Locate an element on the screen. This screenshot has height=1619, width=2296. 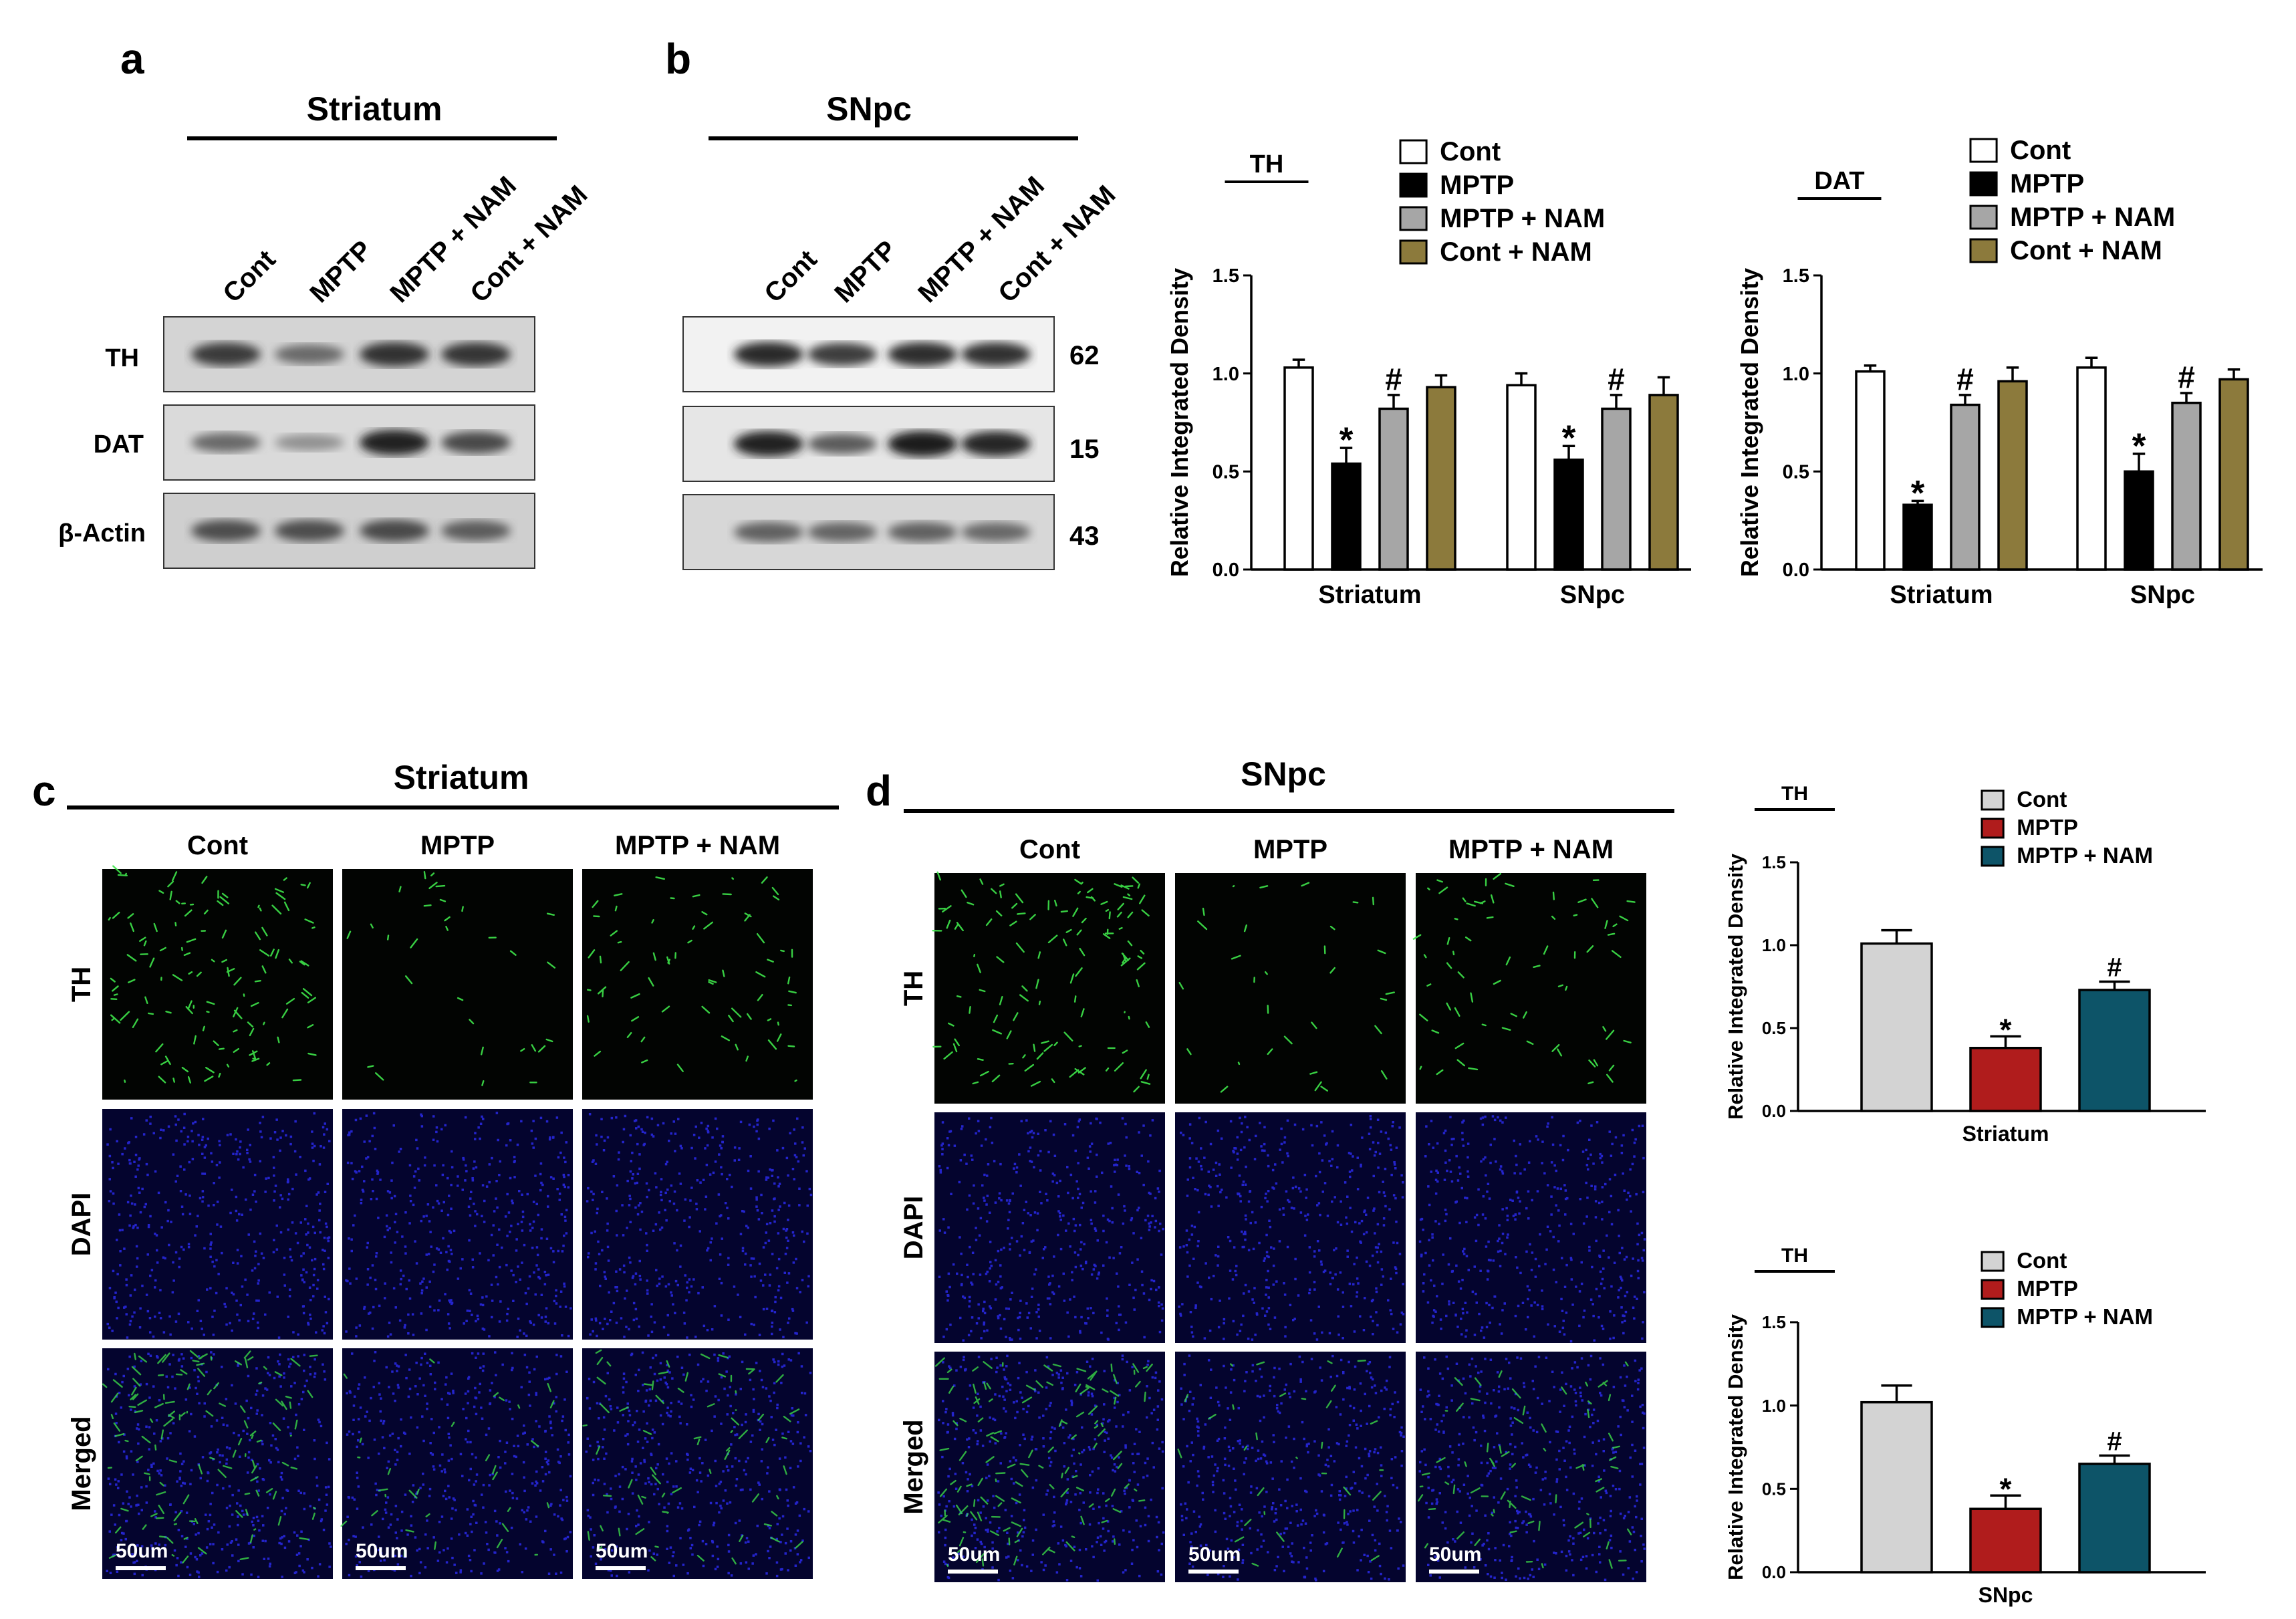
dapi-nuclei is located at coordinates (698, 1464).